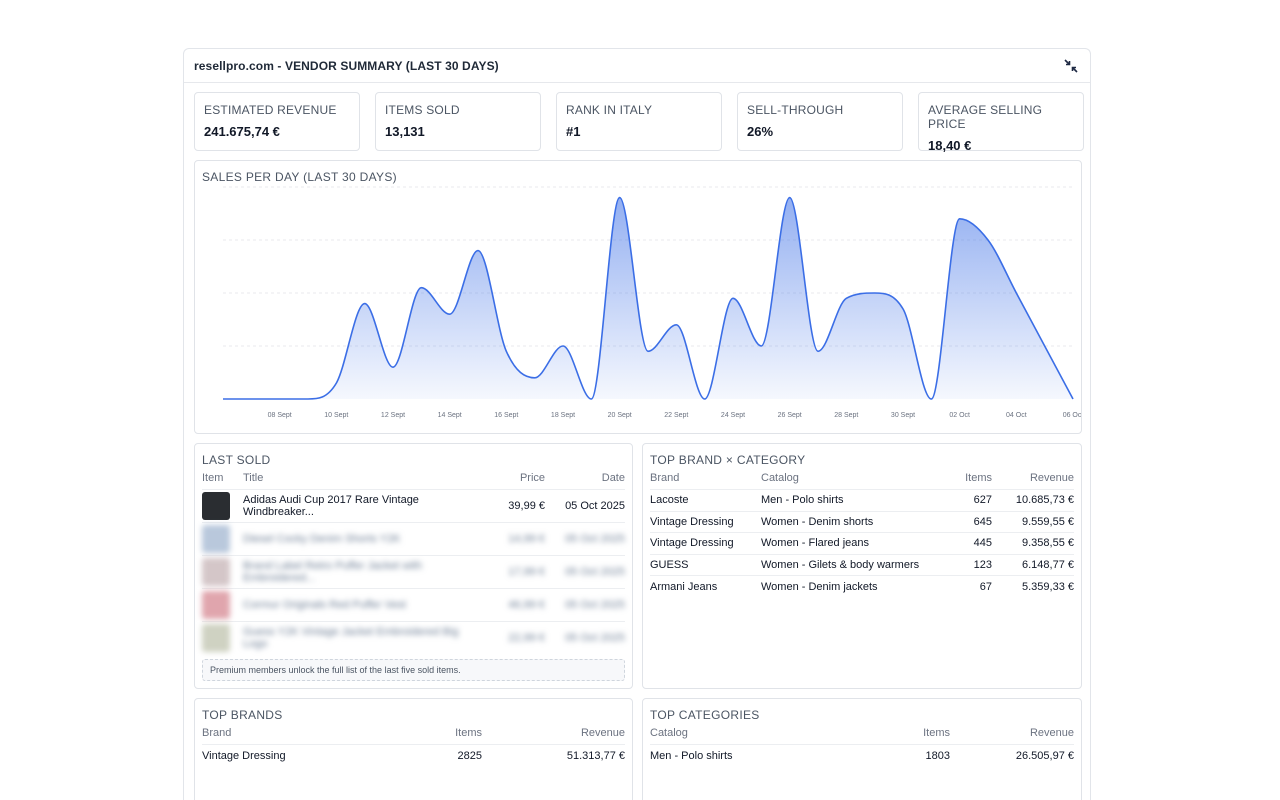 The image size is (1280, 800). I want to click on table-cell: 46,99 €, so click(515, 605).